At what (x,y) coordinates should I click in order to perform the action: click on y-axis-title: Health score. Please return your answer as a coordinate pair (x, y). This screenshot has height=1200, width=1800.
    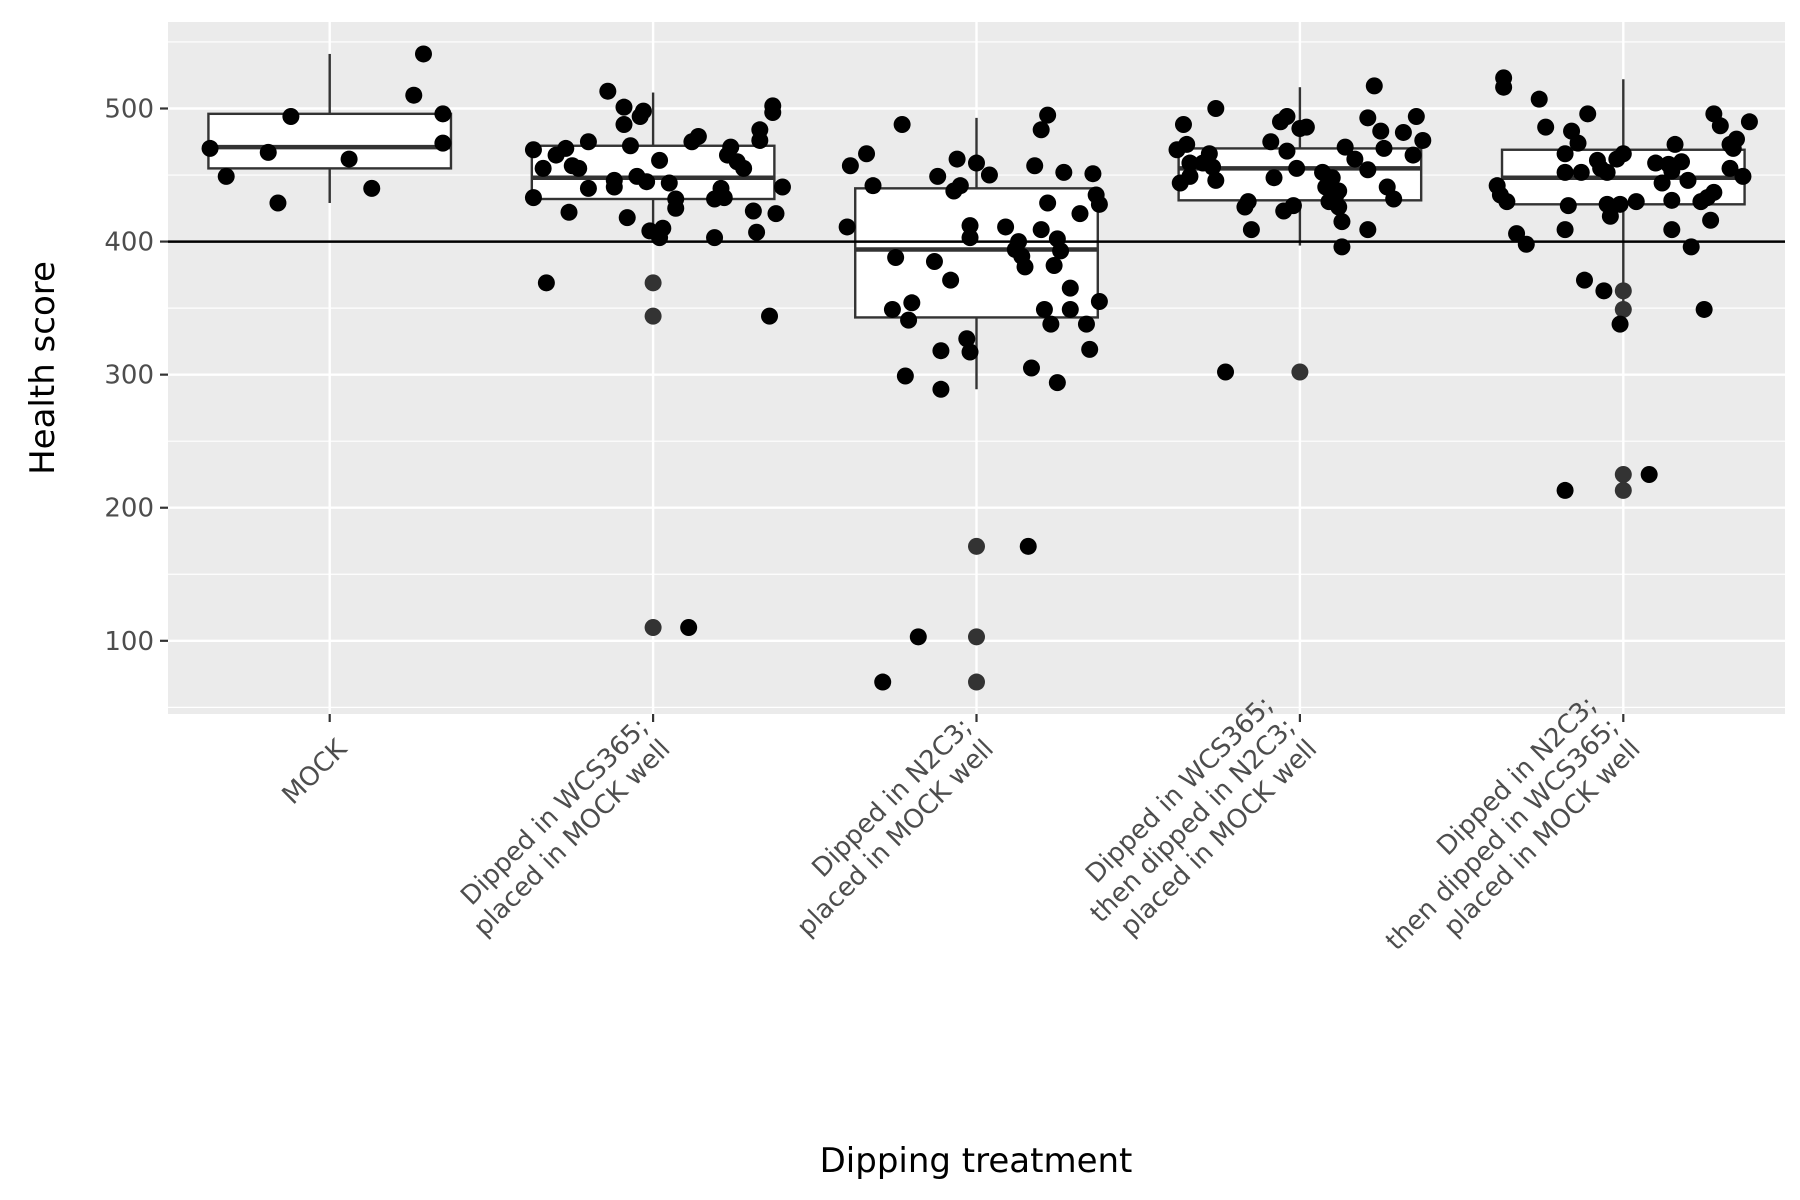
    Looking at the image, I should click on (43, 368).